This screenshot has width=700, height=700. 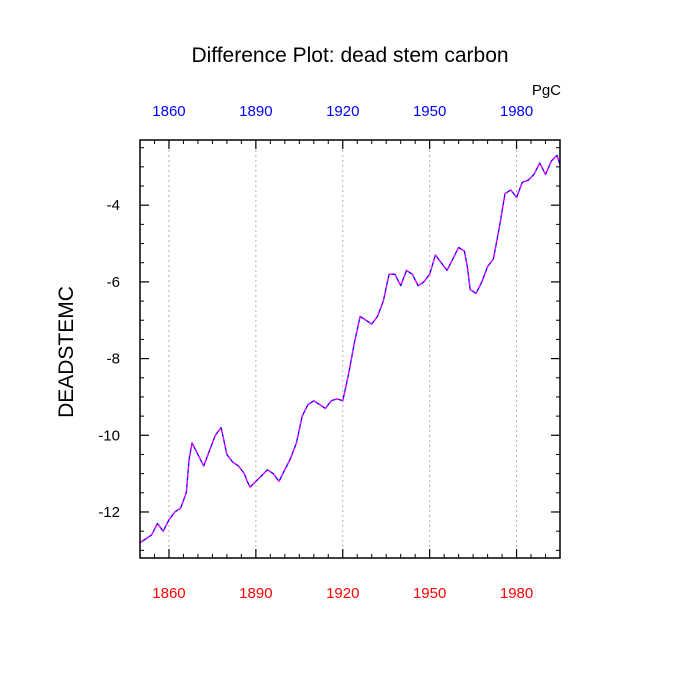 What do you see at coordinates (109, 512) in the screenshot?
I see `y-tick-label: -12` at bounding box center [109, 512].